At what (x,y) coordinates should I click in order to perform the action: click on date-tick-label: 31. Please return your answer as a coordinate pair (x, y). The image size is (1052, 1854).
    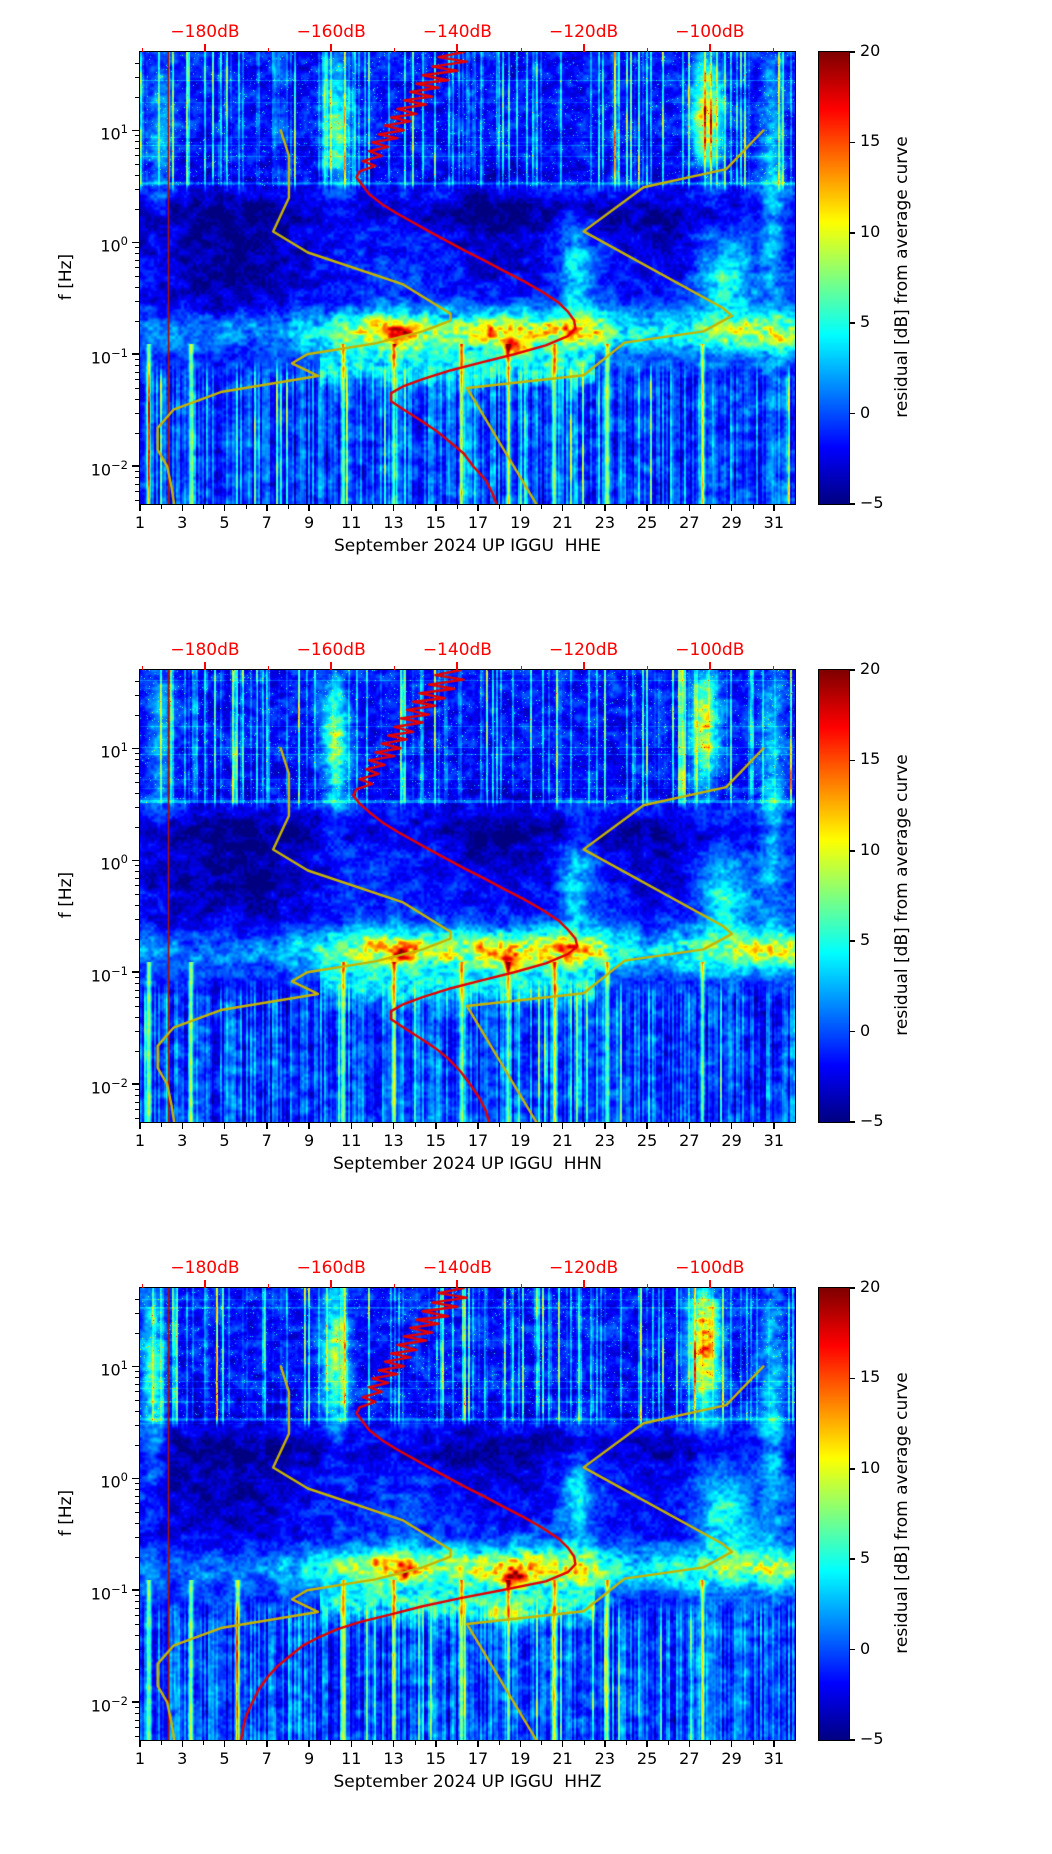
    Looking at the image, I should click on (774, 1140).